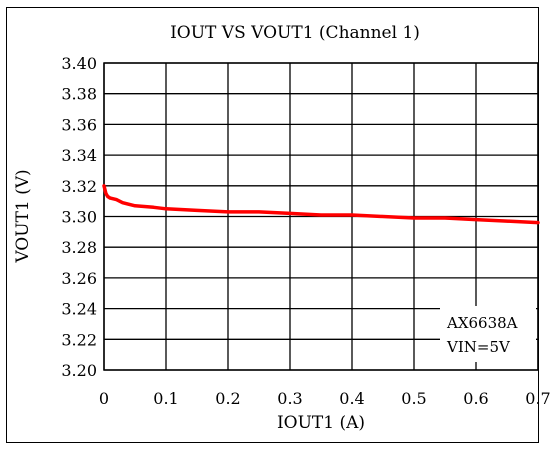 This screenshot has width=550, height=450. I want to click on x-tick-label: 0, so click(104, 398).